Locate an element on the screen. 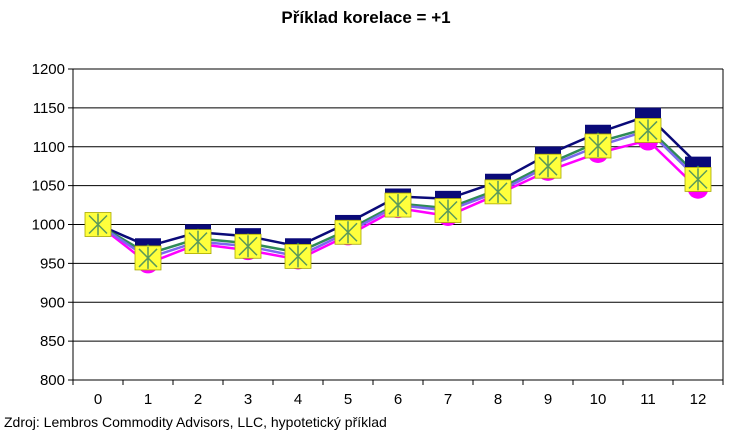 The height and width of the screenshot is (448, 732). x-tick-label: 9 is located at coordinates (548, 399).